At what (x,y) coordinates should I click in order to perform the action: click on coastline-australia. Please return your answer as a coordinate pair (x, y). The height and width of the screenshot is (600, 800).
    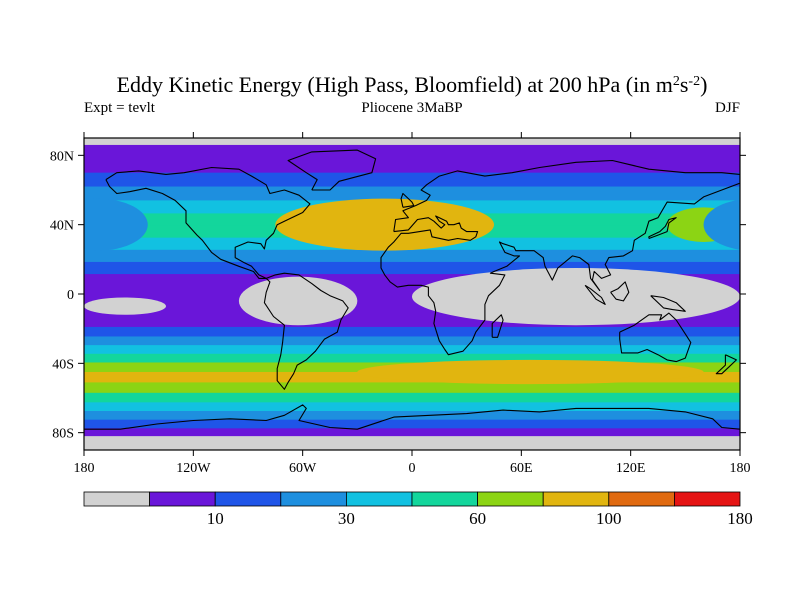
    Looking at the image, I should click on (655, 337).